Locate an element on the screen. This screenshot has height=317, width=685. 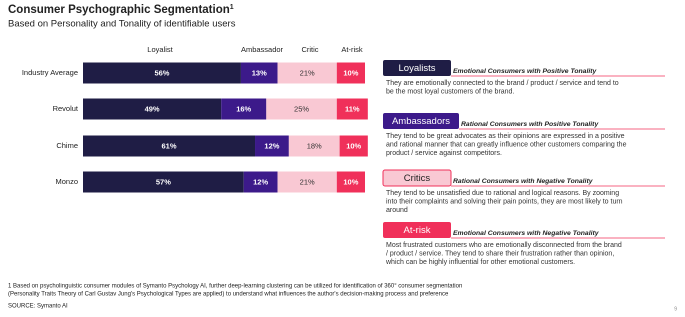
legend-entry: Ambassador is located at coordinates (262, 49).